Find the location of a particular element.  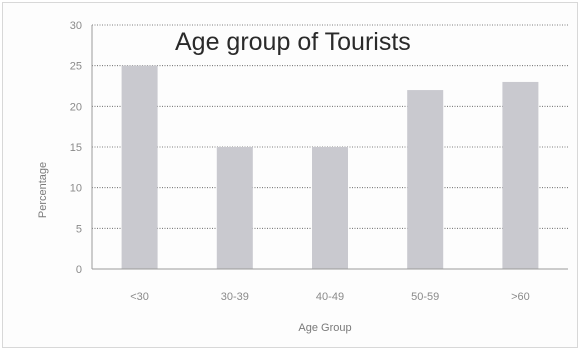

y-tick-label: 5 is located at coordinates (79, 229).